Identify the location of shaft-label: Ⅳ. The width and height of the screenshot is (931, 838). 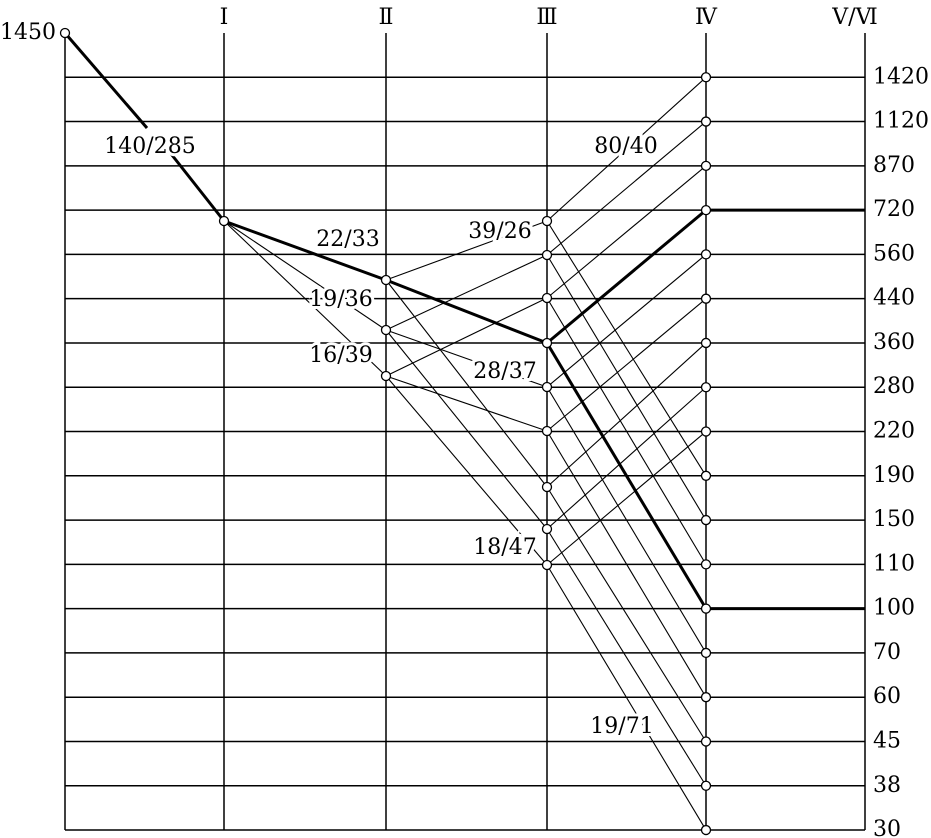
(706, 17).